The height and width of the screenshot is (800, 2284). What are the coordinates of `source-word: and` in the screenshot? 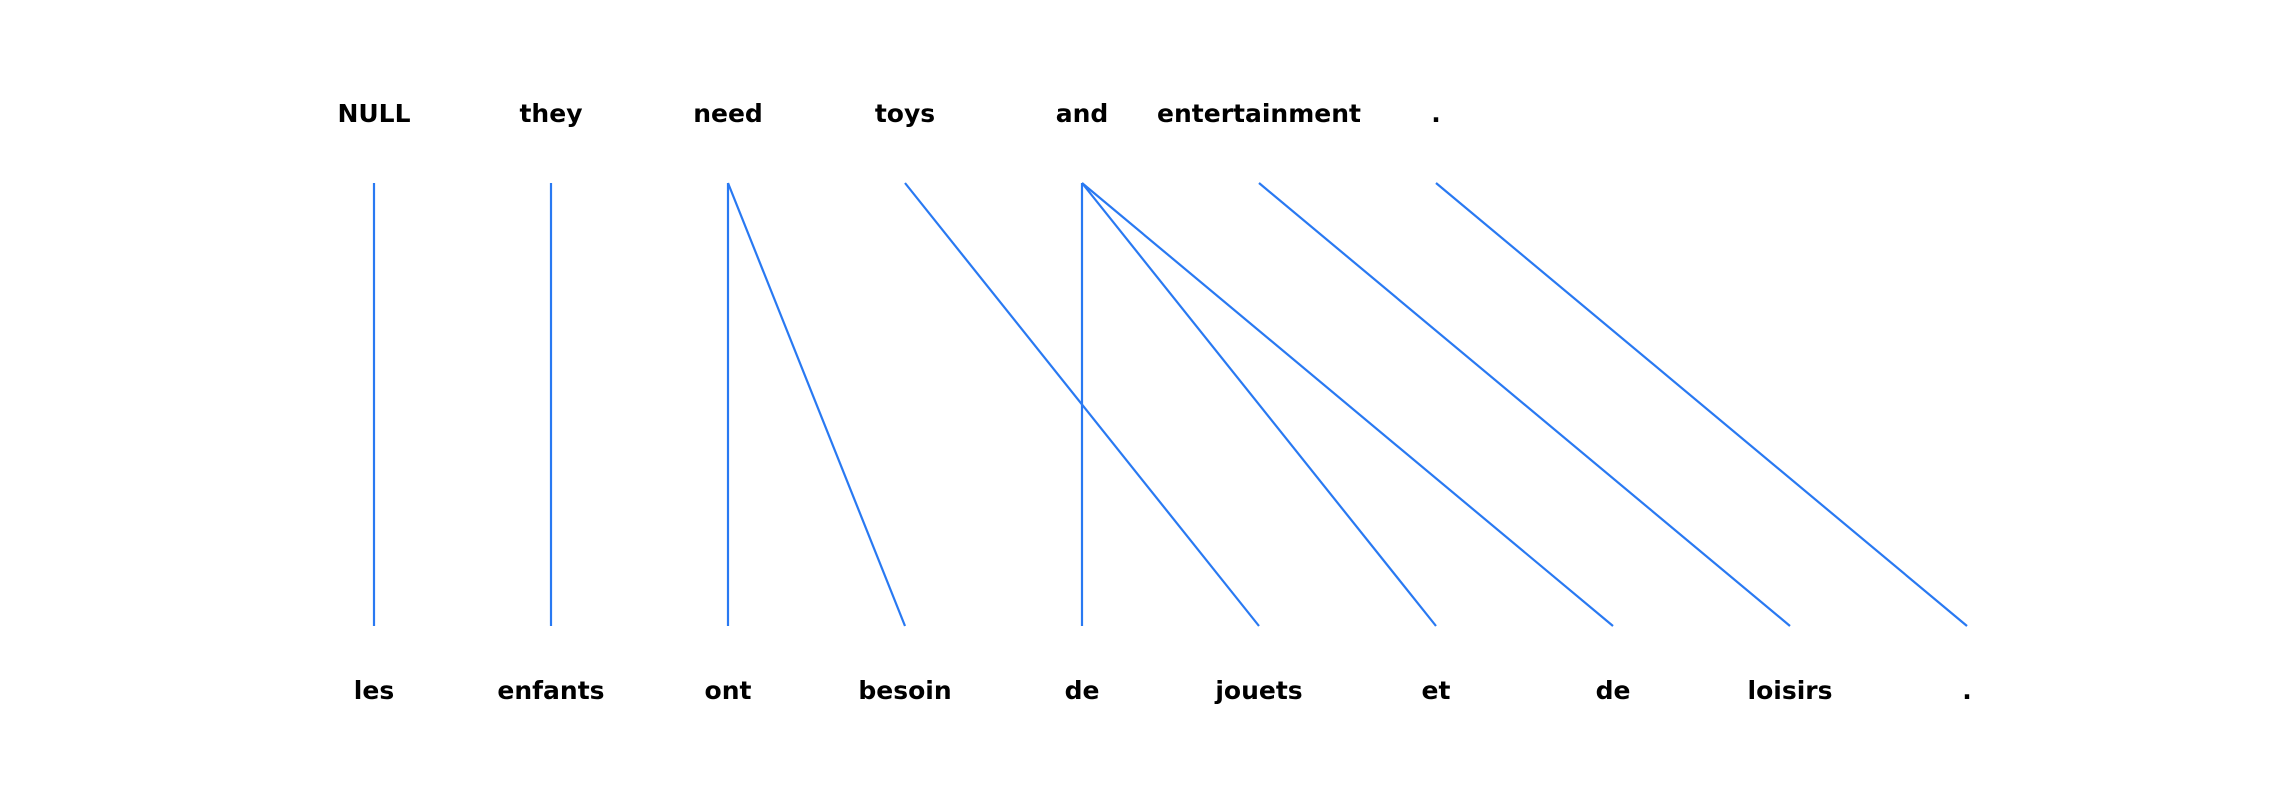 It's located at (1082, 113).